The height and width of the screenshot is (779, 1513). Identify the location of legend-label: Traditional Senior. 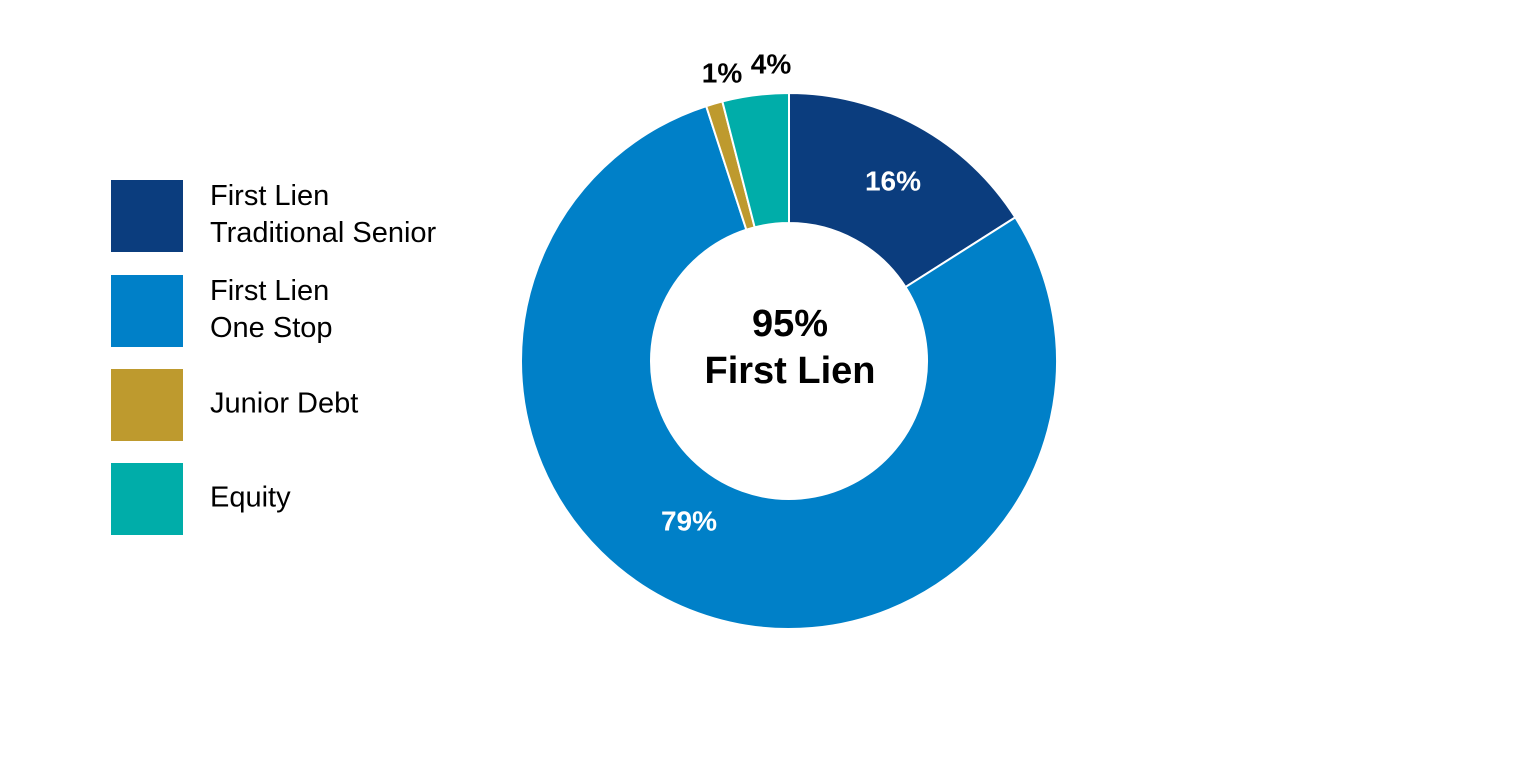
(323, 233).